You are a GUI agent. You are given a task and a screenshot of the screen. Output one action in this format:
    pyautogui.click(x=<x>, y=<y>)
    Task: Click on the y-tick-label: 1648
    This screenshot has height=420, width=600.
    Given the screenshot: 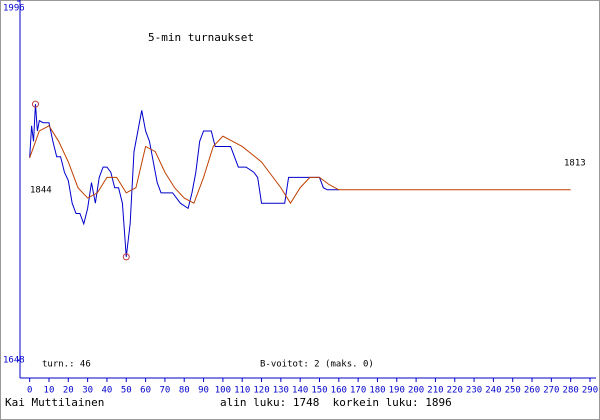 What is the action you would take?
    pyautogui.click(x=14, y=361)
    